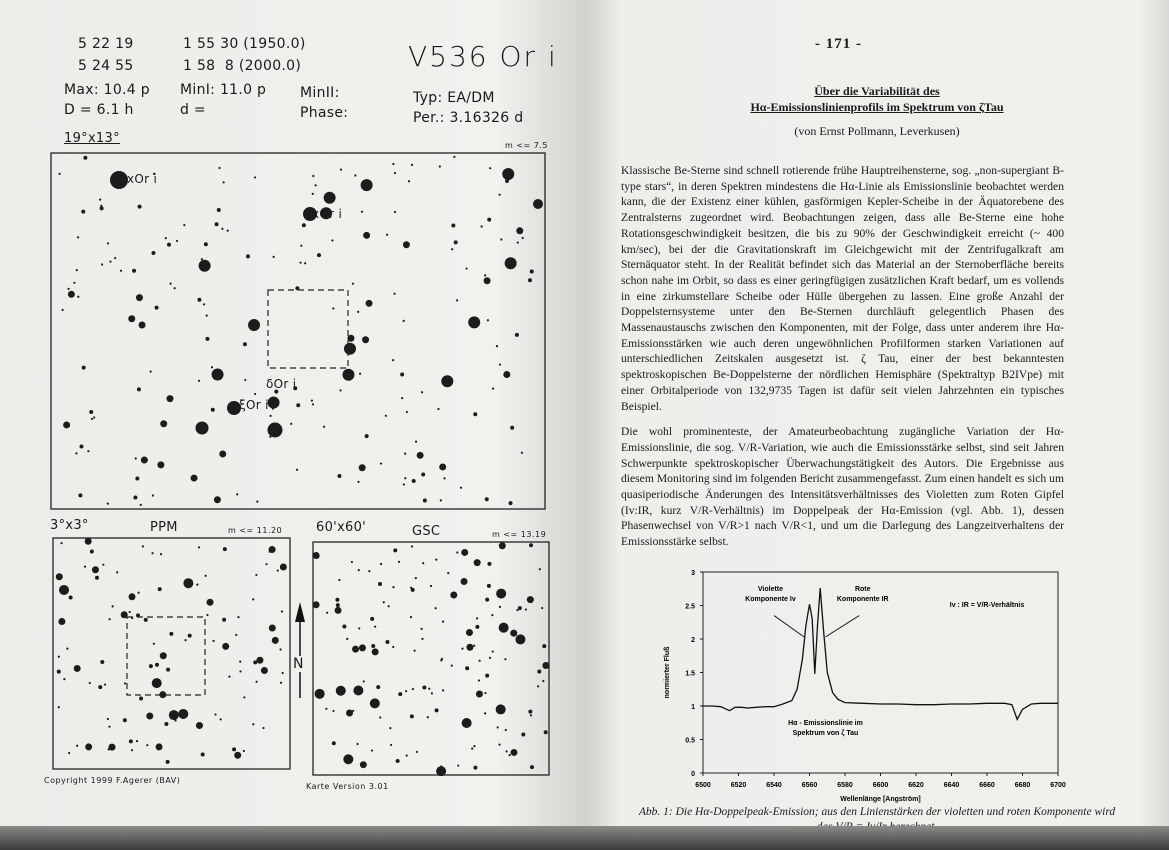  What do you see at coordinates (341, 527) in the screenshot?
I see `gsc-chart-field: 60'x60'` at bounding box center [341, 527].